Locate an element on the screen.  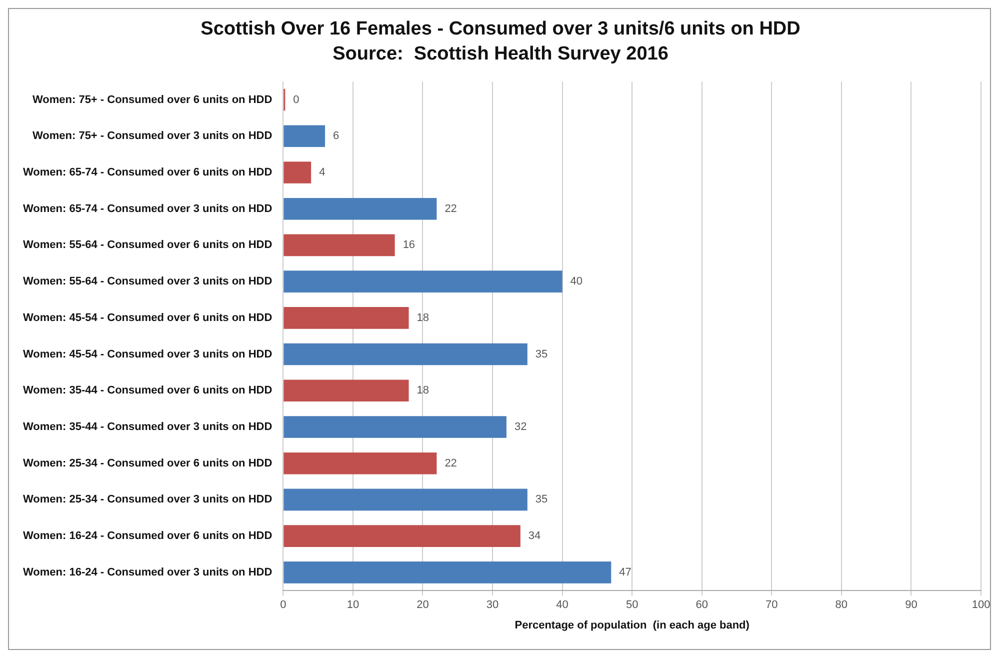
x-axis-title: Percentage of population (in each age band) is located at coordinates (632, 625).